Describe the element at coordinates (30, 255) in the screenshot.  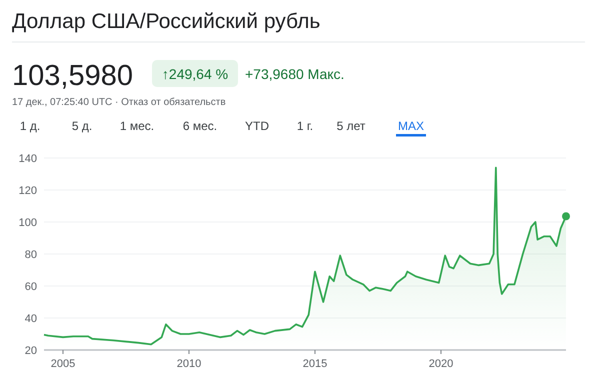
I see `y-tick-label: 80` at that location.